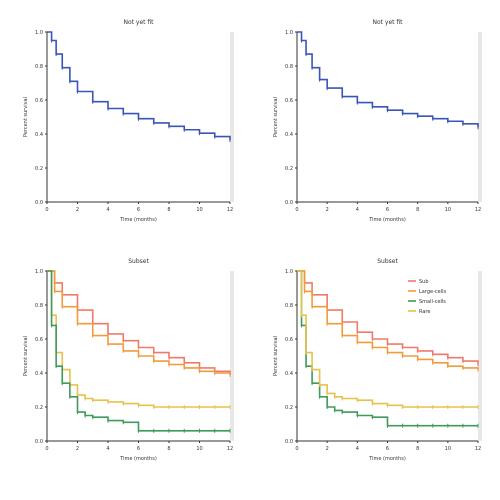  I want to click on legend-label: Small-cells, so click(432, 302).